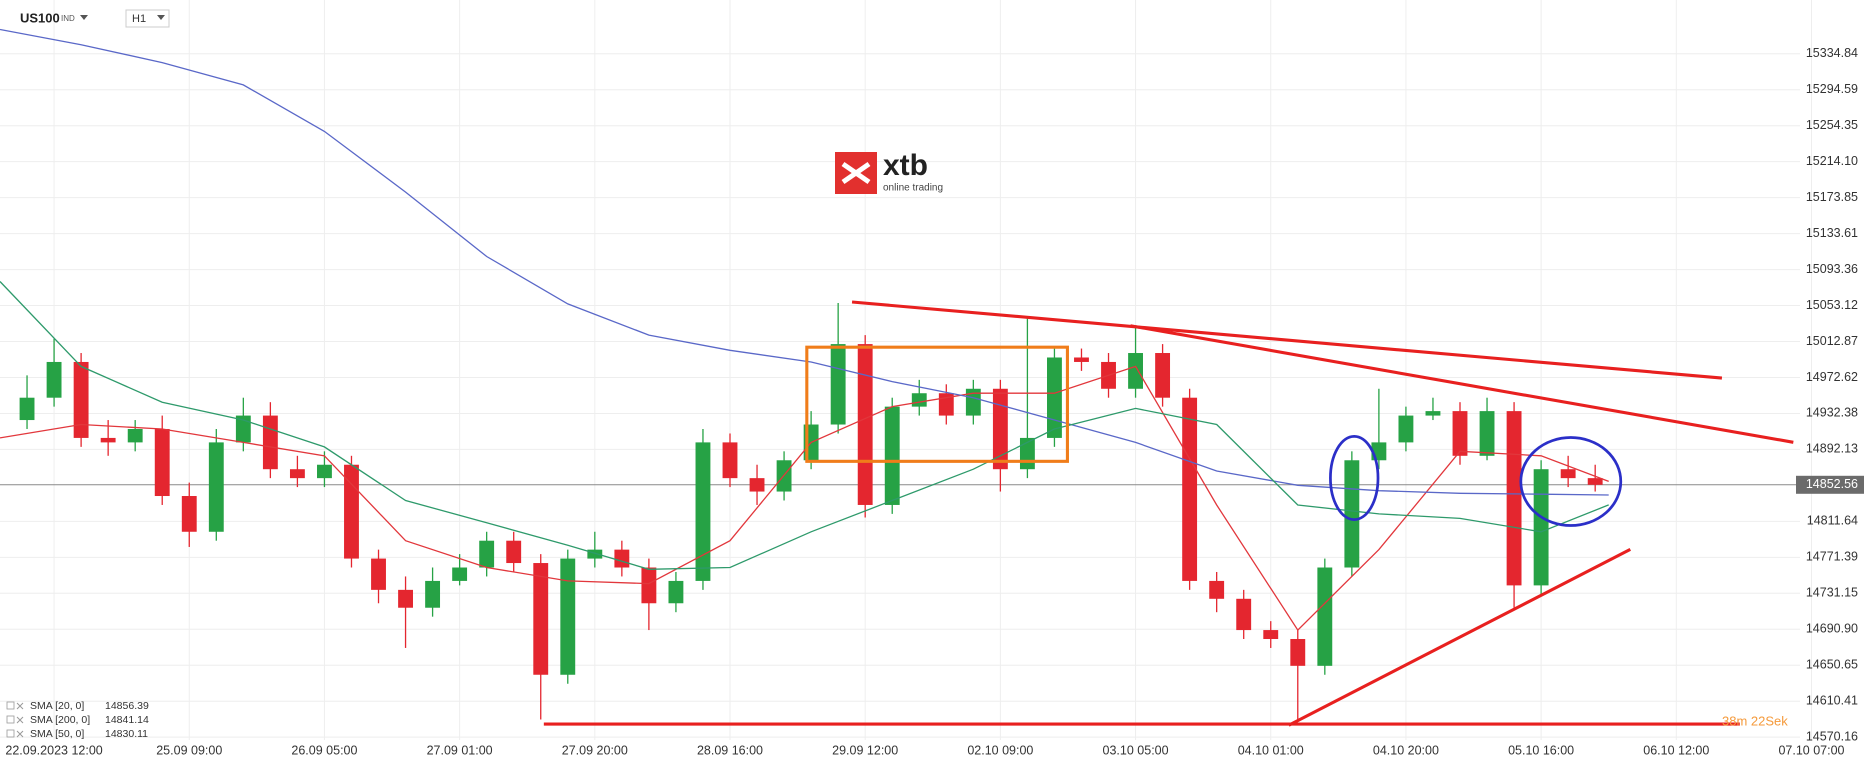 The width and height of the screenshot is (1866, 767). What do you see at coordinates (1832, 593) in the screenshot?
I see `y-tick-label: 14731.15` at bounding box center [1832, 593].